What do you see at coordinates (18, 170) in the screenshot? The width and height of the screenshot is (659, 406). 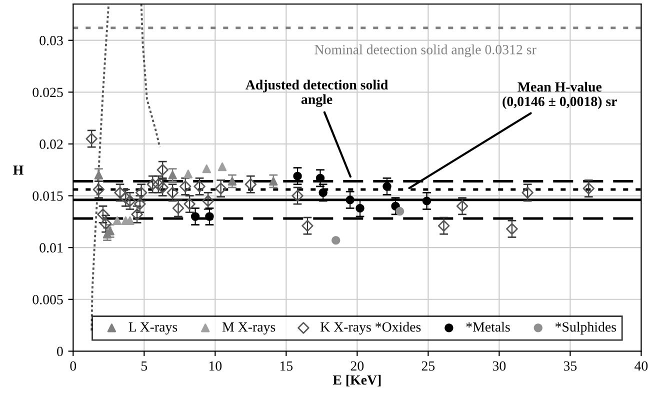 I see `y-axis-title: H` at bounding box center [18, 170].